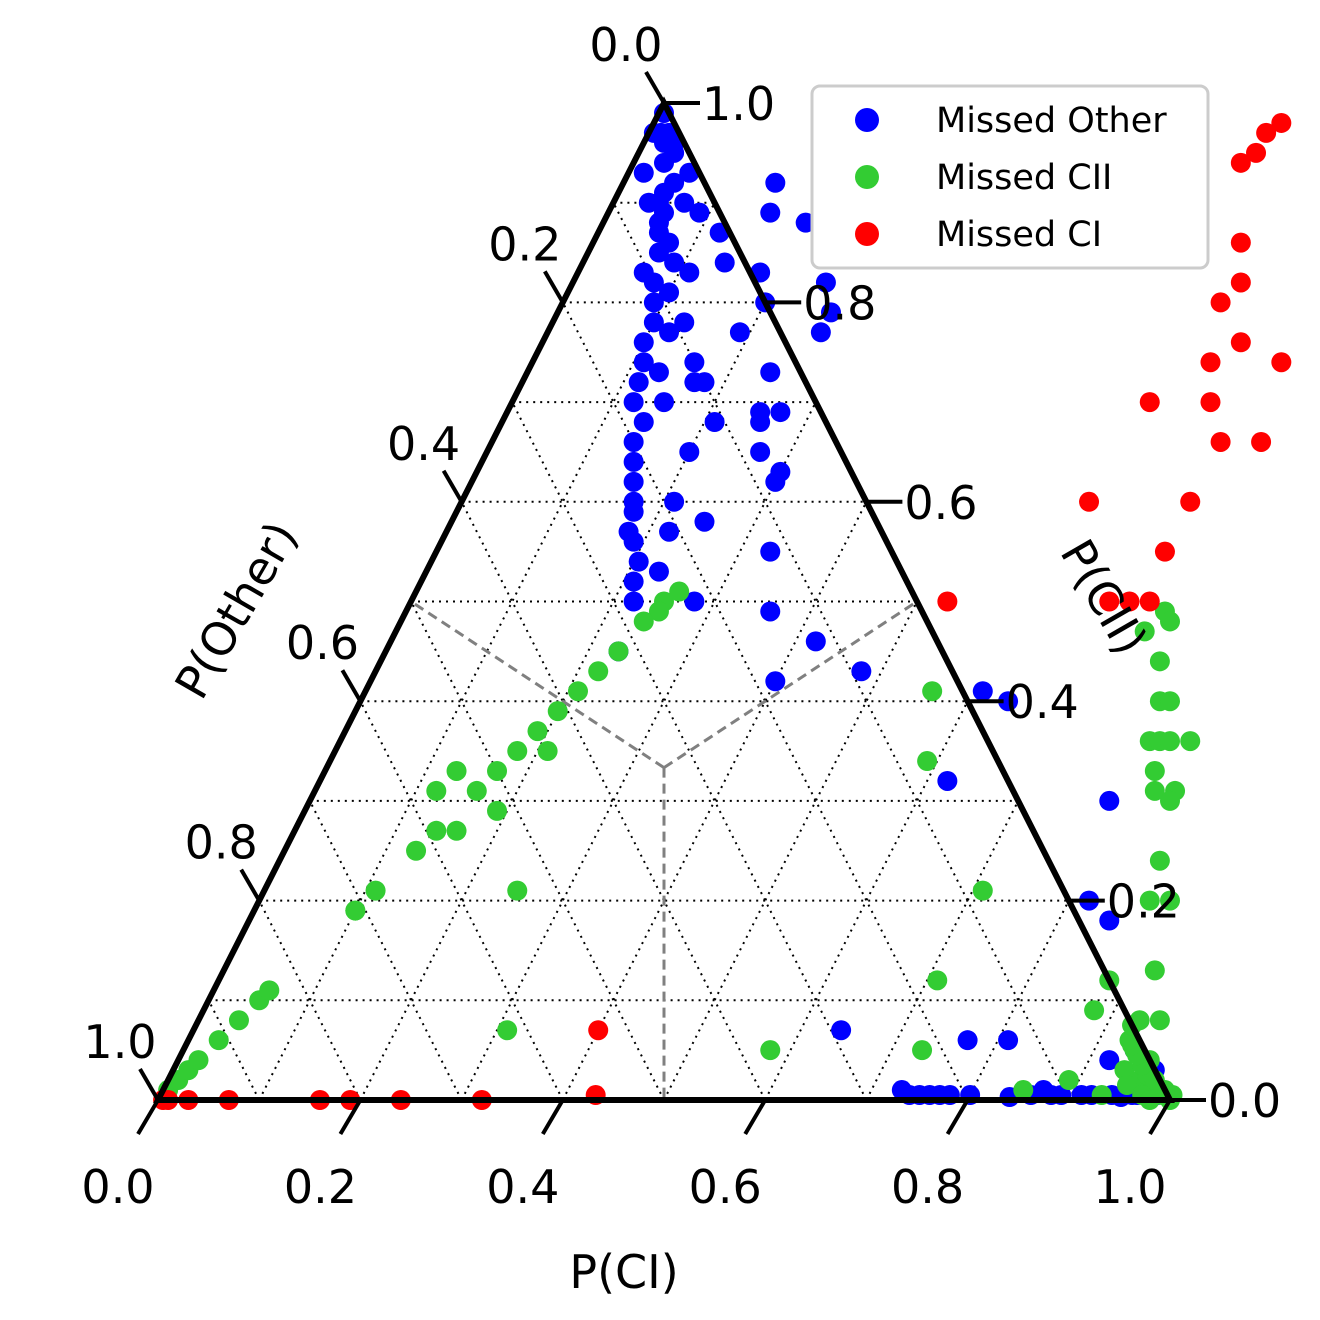  I want to click on left-tick-label-0: 0.0, so click(625, 45).